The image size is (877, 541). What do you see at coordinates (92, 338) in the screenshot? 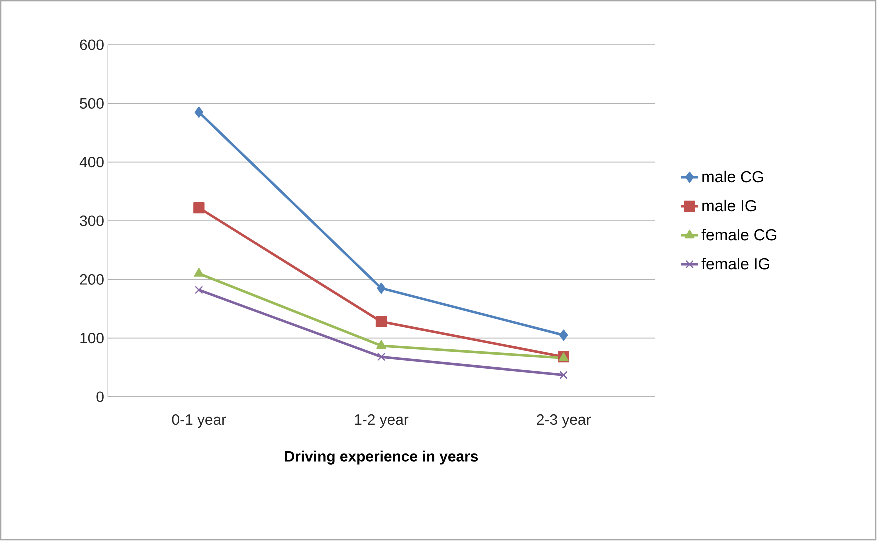
I see `y-tick-label: 100` at bounding box center [92, 338].